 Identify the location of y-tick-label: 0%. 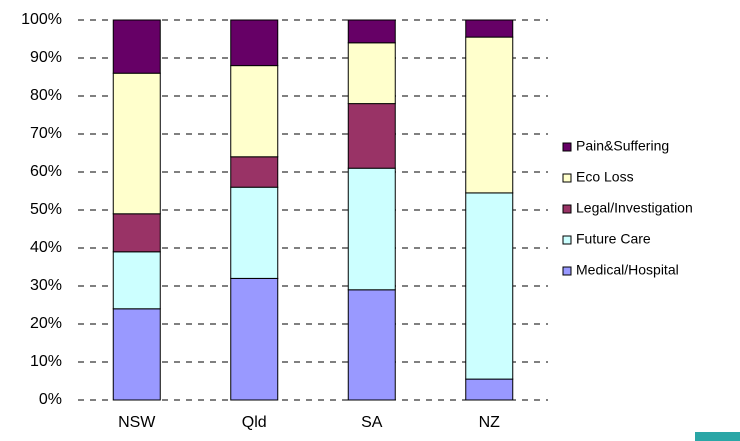
(50, 399).